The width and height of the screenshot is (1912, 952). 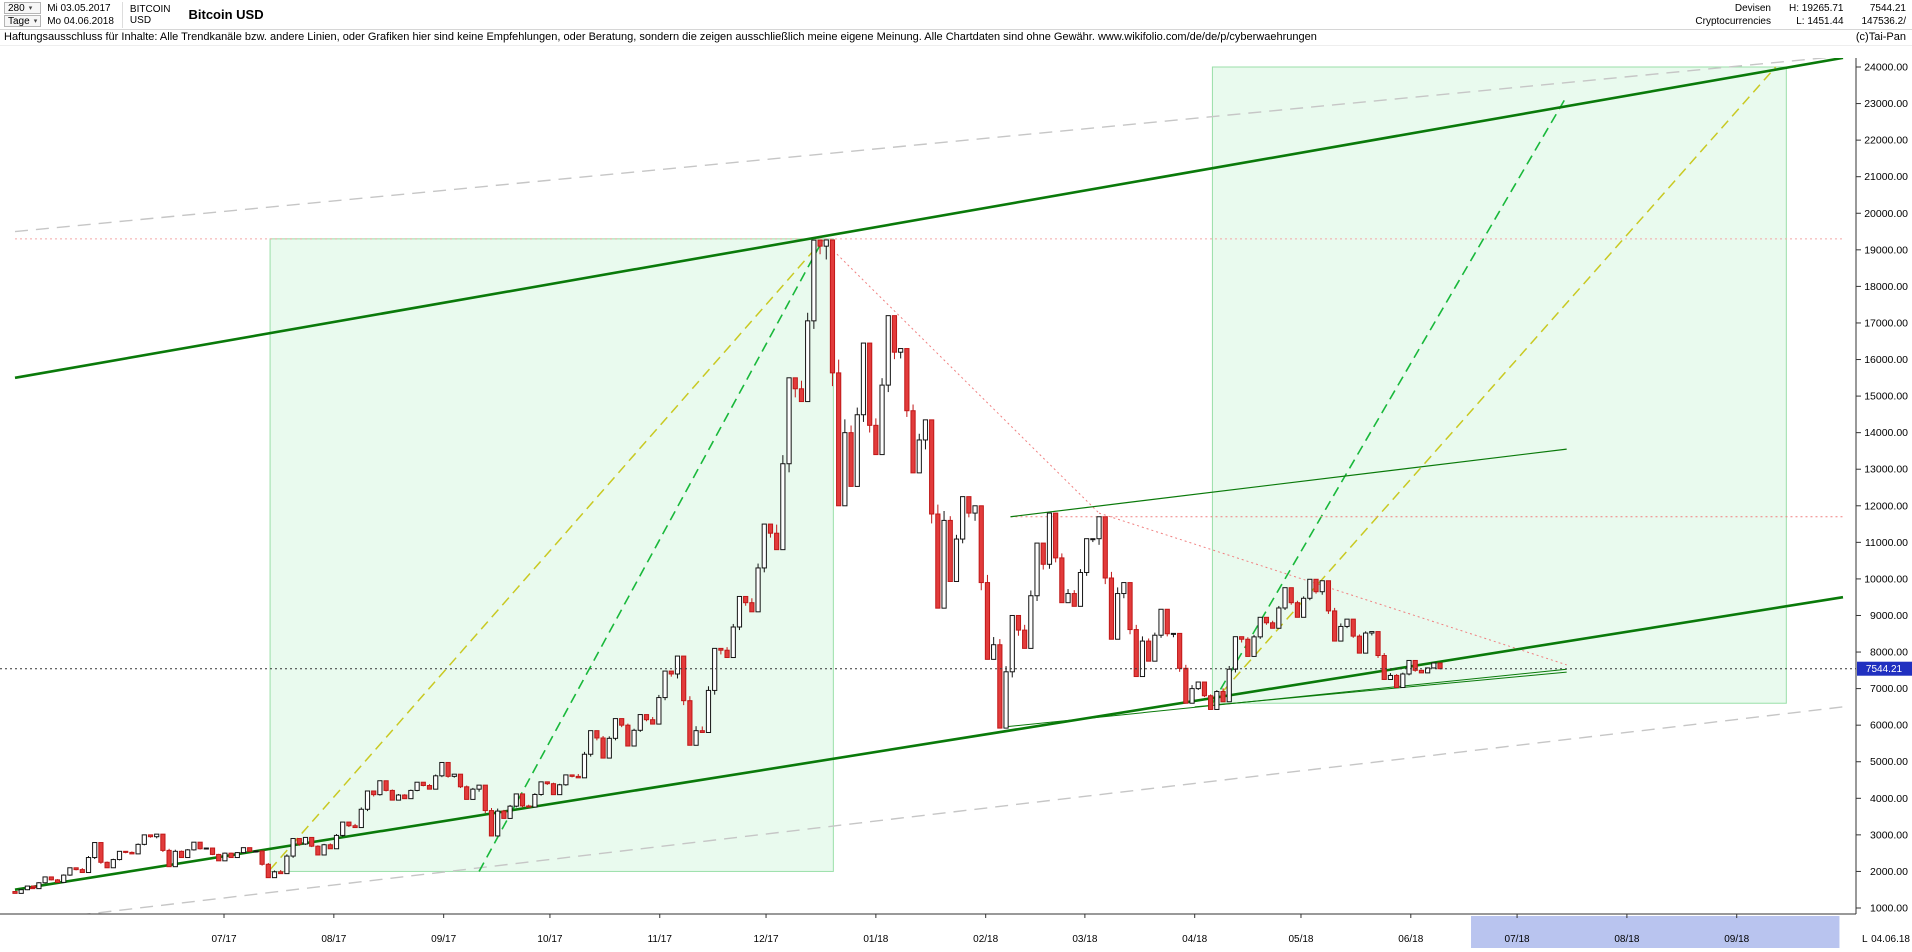 I want to click on period-value: Tage, so click(x=19, y=21).